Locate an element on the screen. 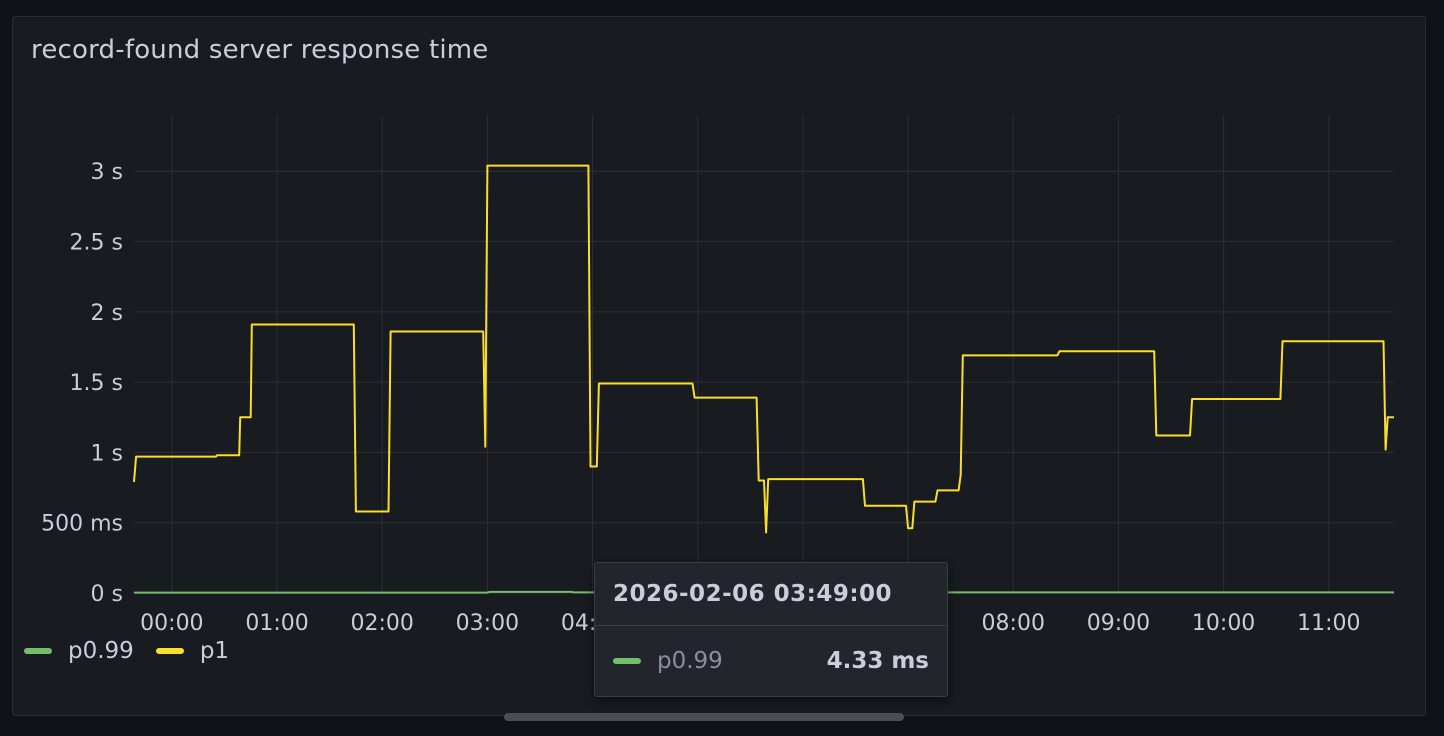 This screenshot has width=1444, height=736. legend-label-p099: p0.99 is located at coordinates (101, 651).